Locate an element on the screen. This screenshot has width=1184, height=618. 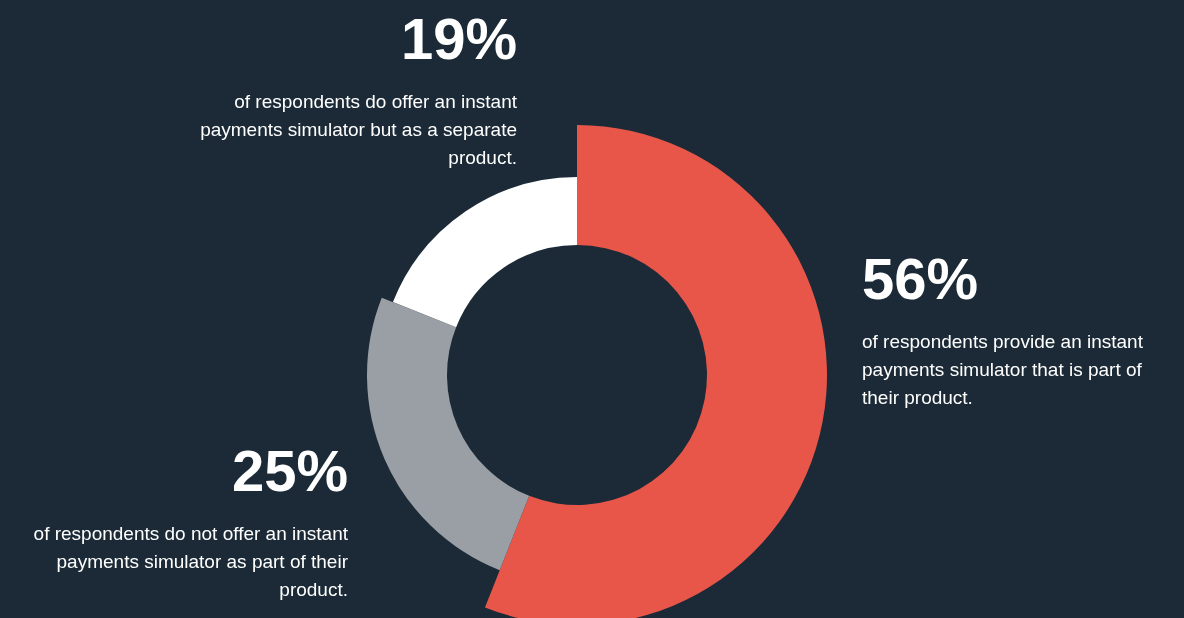
data-label: 56% is located at coordinates (921, 279).